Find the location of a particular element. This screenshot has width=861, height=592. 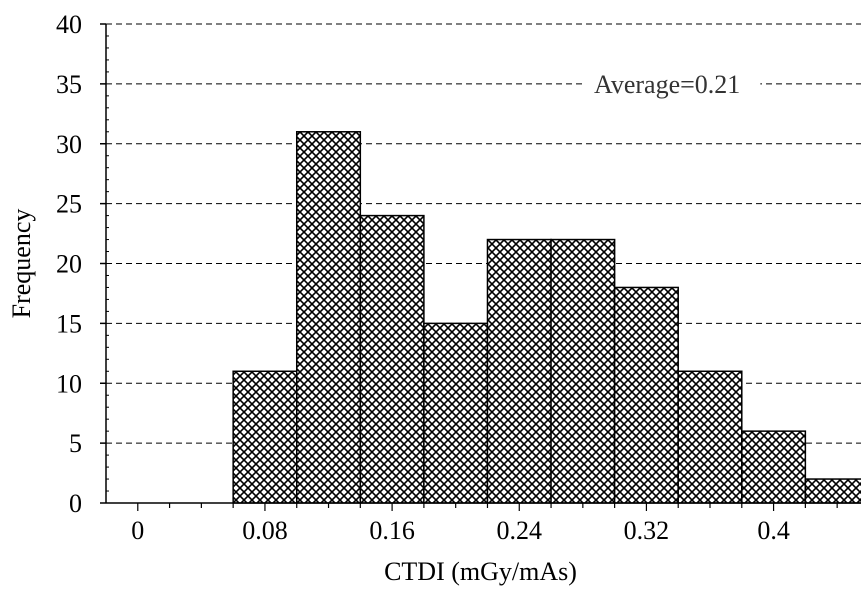

y-tick-label: 10 is located at coordinates (69, 383).